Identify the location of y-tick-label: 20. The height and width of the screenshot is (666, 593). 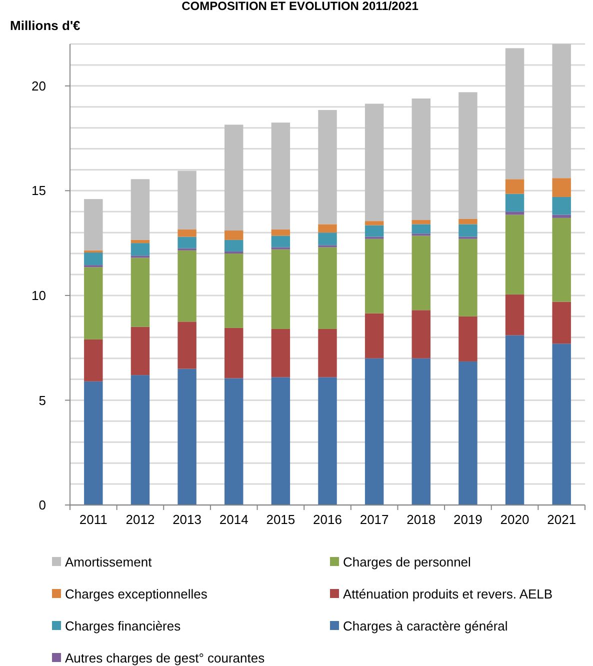
(39, 86).